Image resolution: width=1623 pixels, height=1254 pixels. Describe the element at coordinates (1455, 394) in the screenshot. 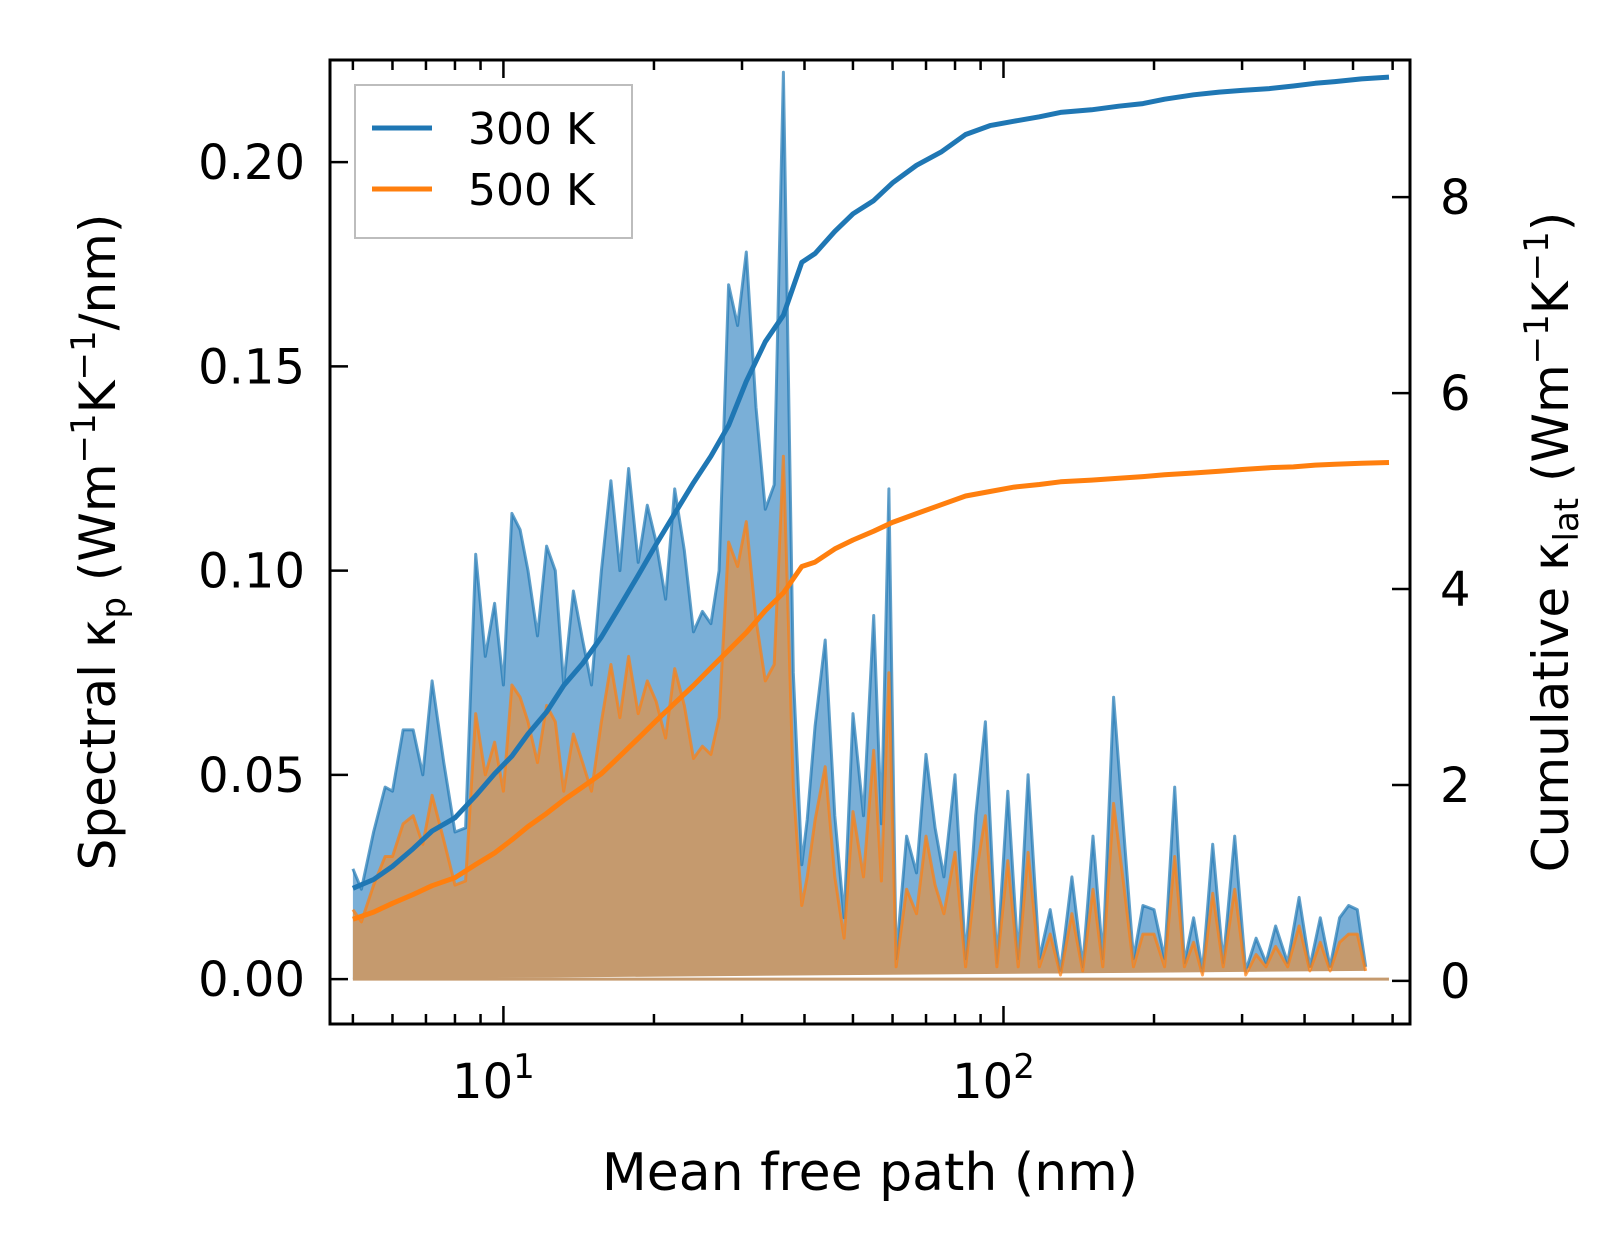

I see `y-right-tick-label: 6` at that location.